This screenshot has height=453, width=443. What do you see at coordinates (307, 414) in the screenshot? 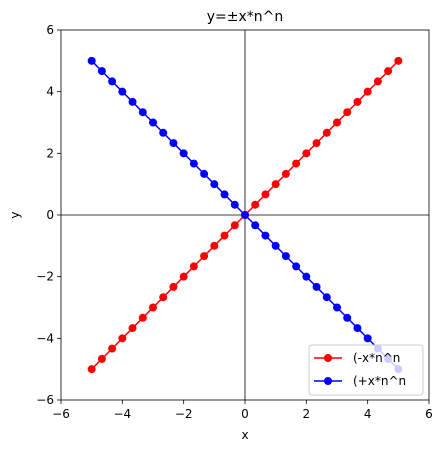
I see `x-tick-label: 2` at bounding box center [307, 414].